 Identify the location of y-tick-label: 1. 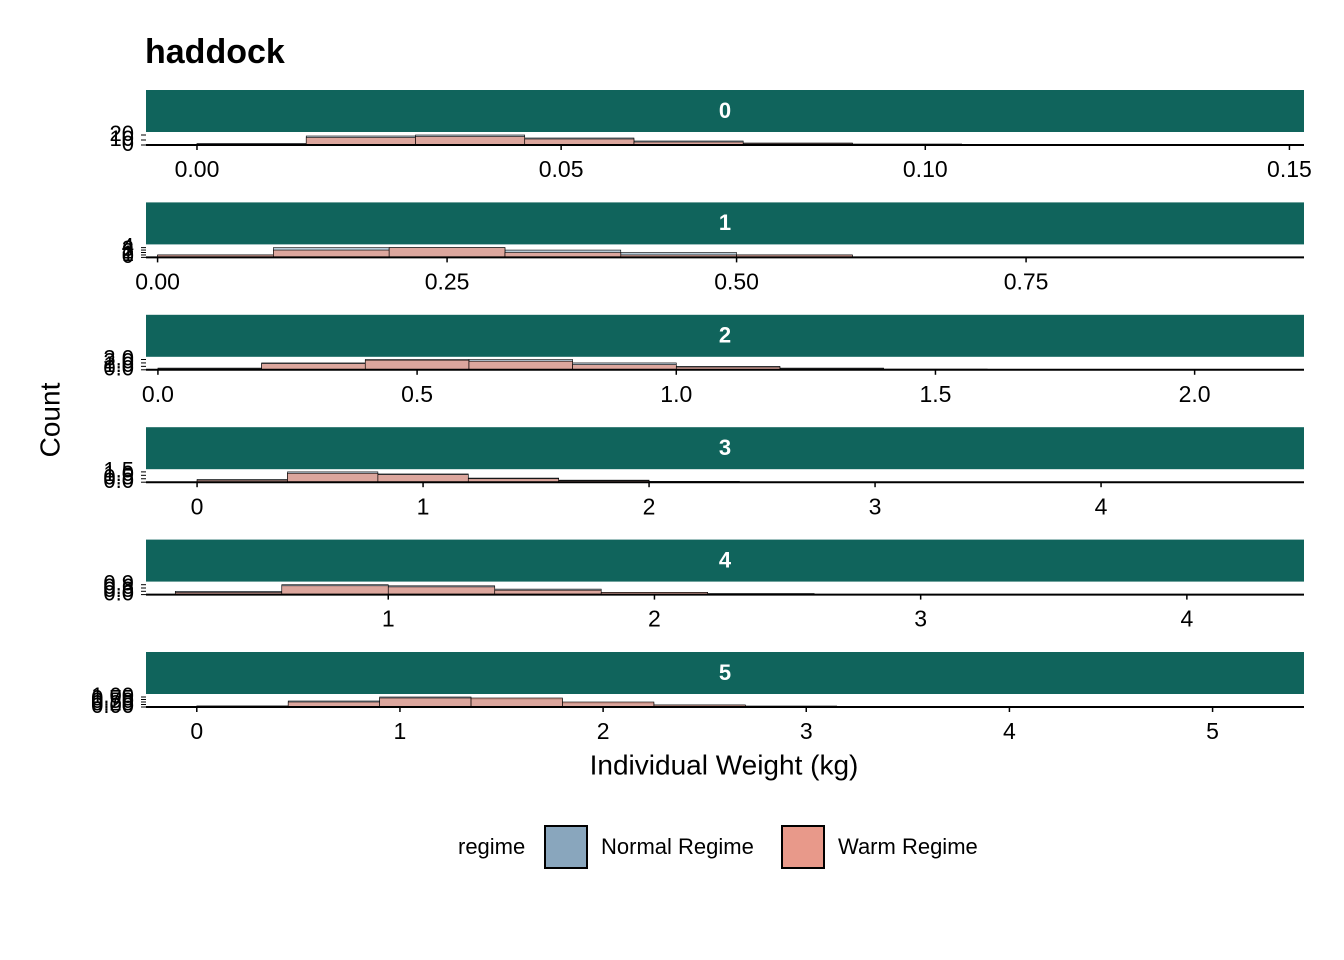
(128, 253).